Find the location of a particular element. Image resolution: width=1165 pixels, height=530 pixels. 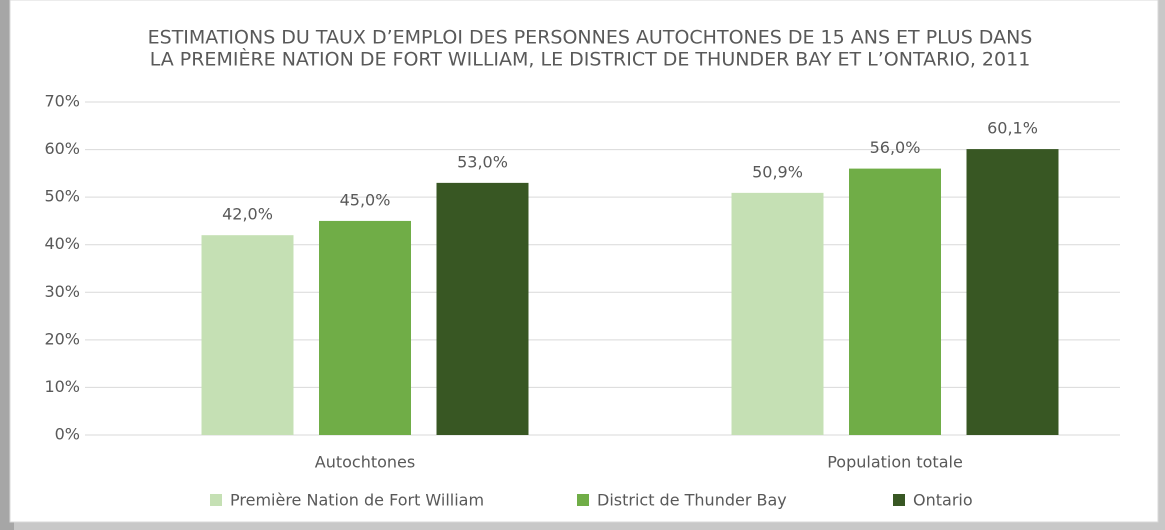

legend-label: Ontario is located at coordinates (943, 500).